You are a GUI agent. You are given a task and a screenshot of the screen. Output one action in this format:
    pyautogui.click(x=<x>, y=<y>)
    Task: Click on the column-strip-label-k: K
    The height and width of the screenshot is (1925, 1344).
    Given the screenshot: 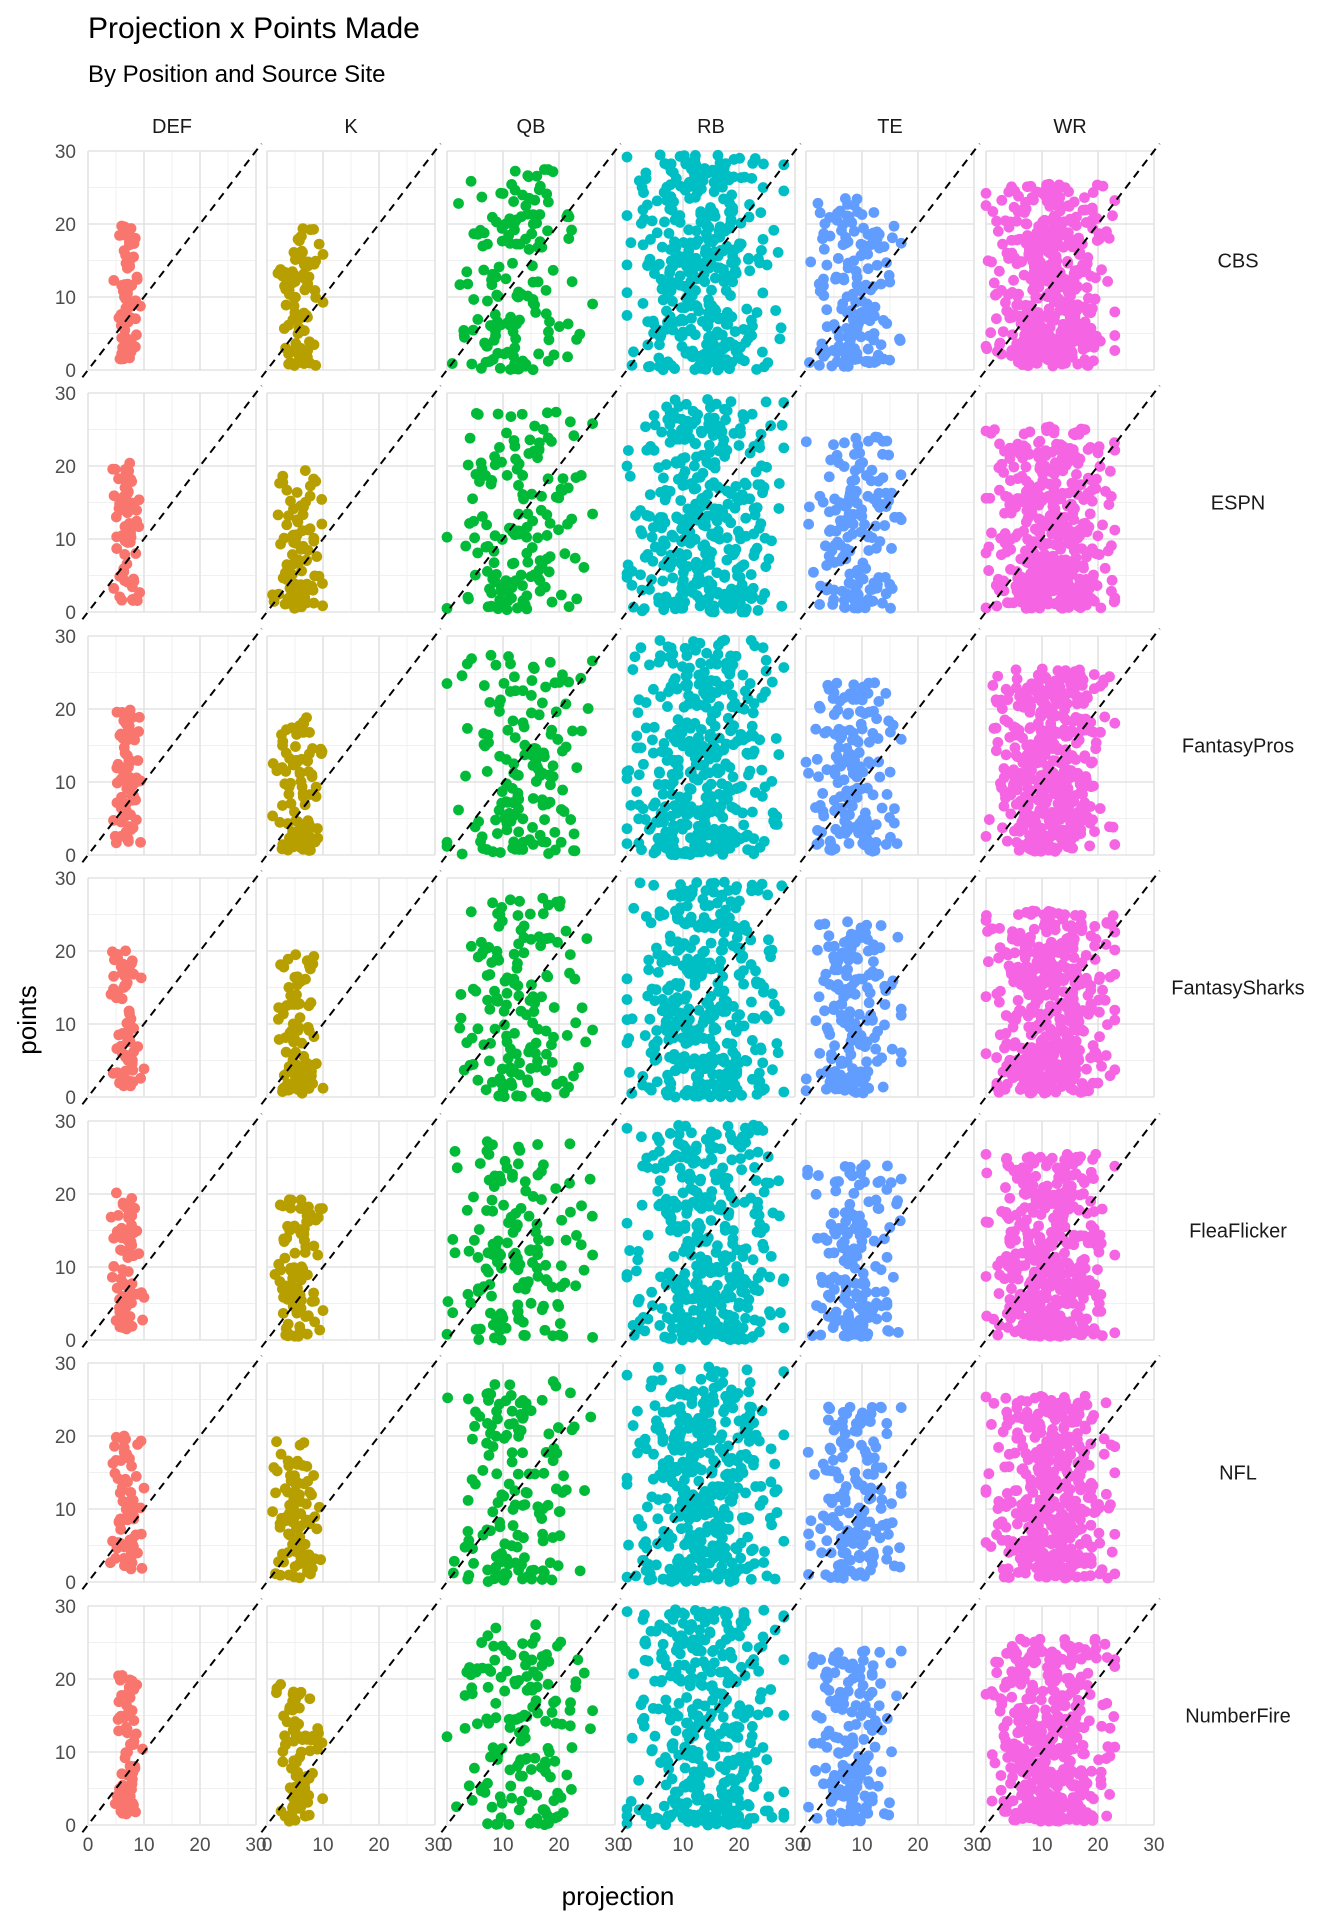 What is the action you would take?
    pyautogui.click(x=351, y=127)
    